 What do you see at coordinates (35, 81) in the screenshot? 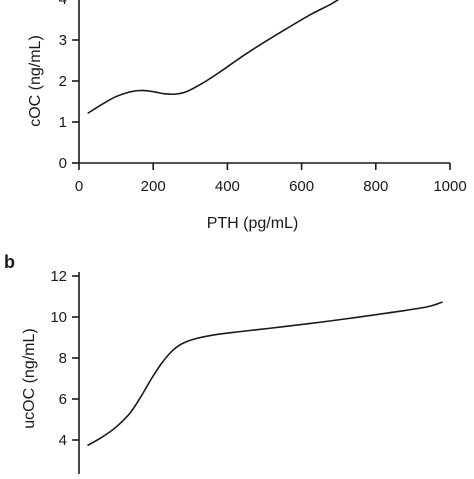
I see `y-axis-title-1: cOC (ng/mL)` at bounding box center [35, 81].